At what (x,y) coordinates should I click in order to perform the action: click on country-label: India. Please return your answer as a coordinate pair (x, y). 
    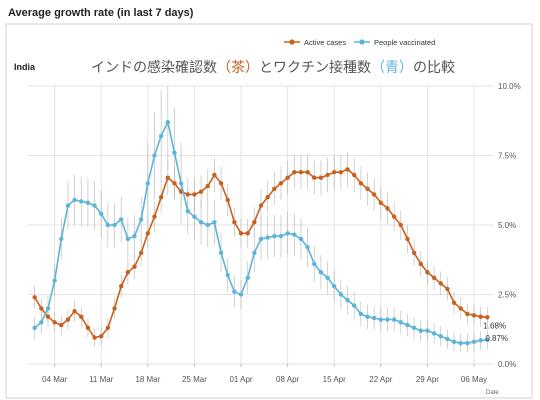
    Looking at the image, I should click on (25, 67).